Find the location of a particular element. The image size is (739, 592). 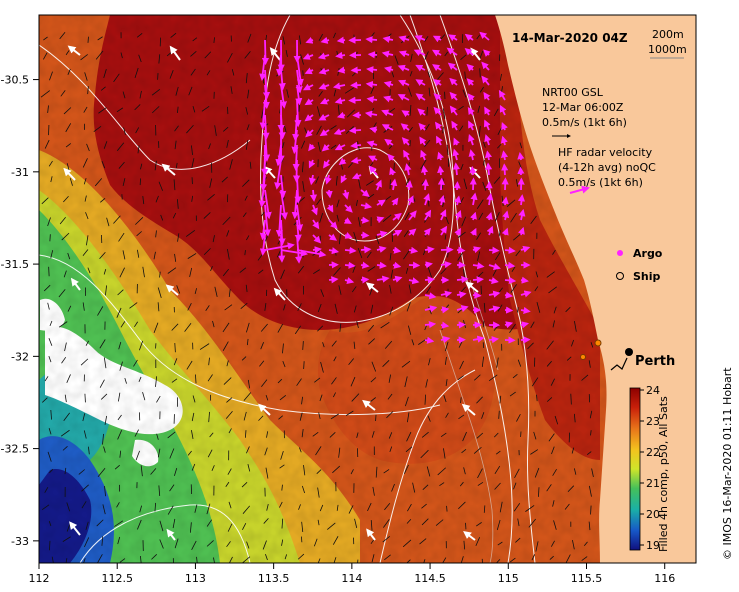

argo-legend-label: Argo is located at coordinates (648, 253).